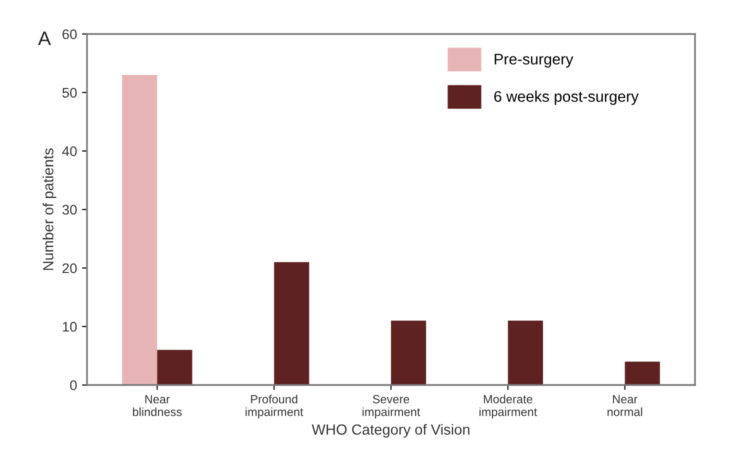 This screenshot has width=733, height=464. I want to click on x-tick-label: Profound impairment, so click(275, 406).